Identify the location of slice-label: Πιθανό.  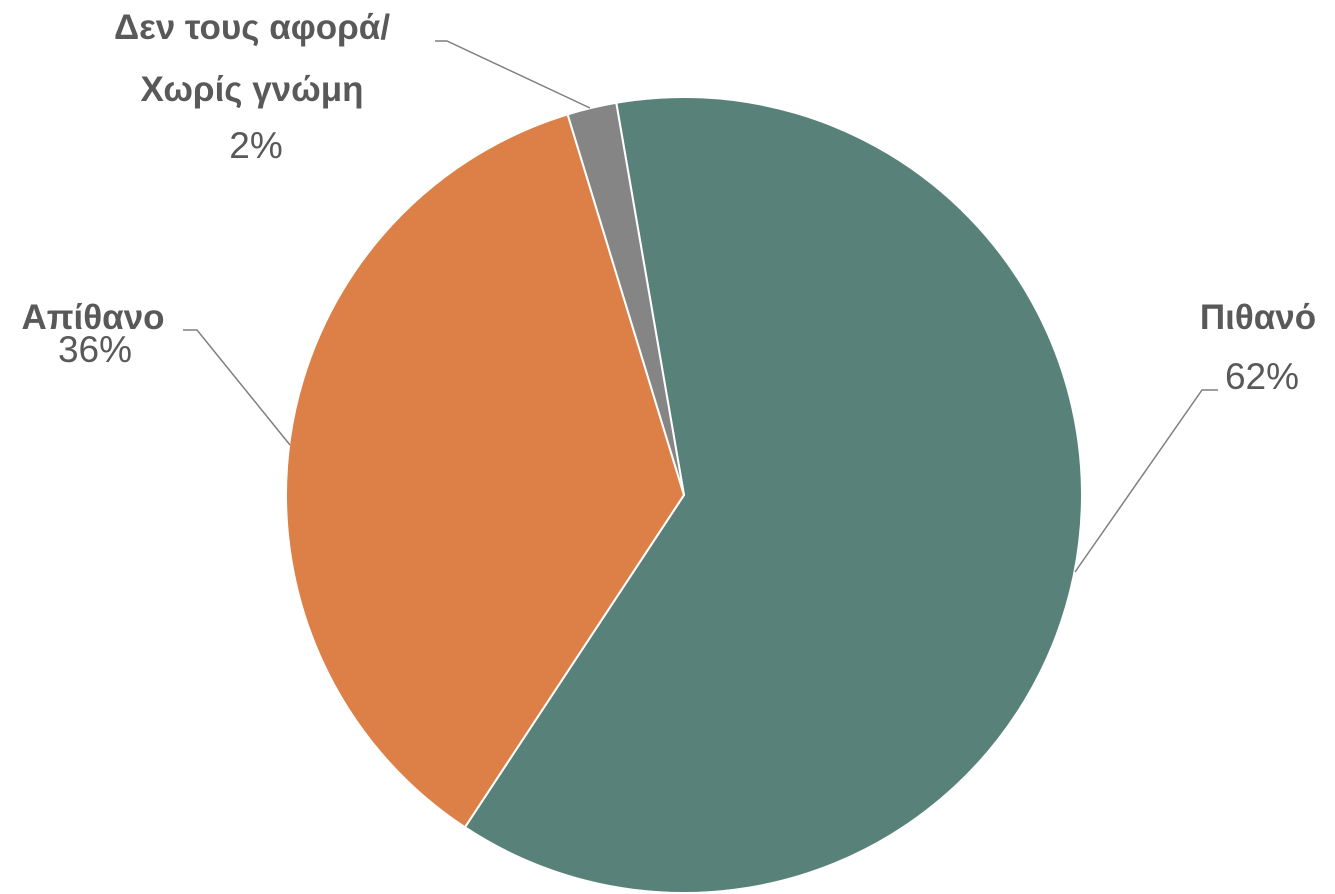
(1258, 317).